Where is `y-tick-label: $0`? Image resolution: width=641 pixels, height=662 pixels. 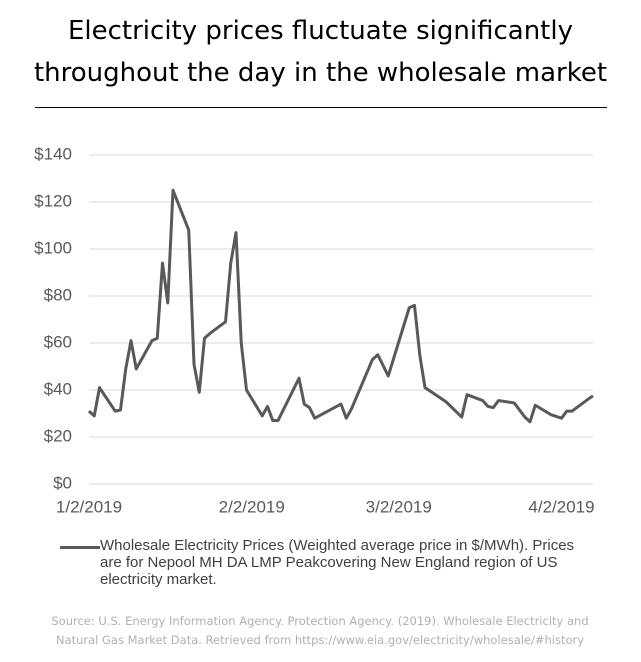 y-tick-label: $0 is located at coordinates (62, 482).